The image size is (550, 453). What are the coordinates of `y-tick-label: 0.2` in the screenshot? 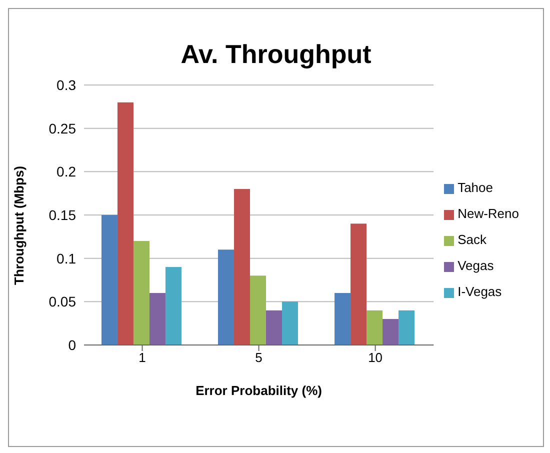 It's located at (66, 172).